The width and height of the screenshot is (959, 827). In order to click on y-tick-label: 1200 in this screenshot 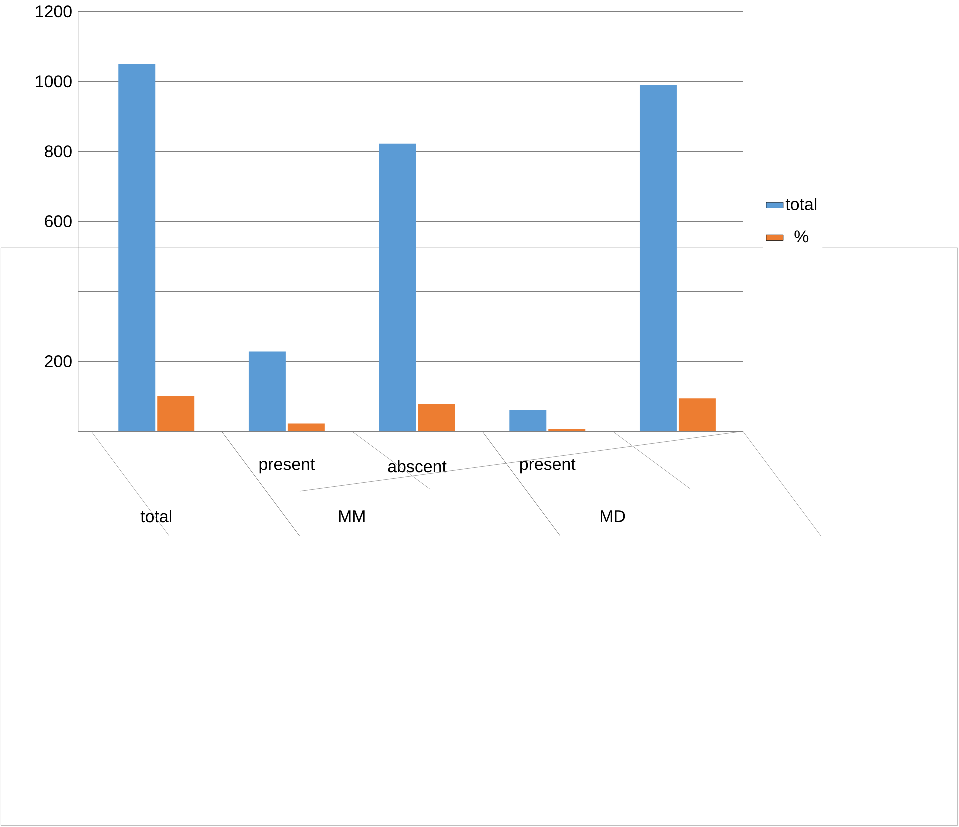, I will do `click(54, 12)`.